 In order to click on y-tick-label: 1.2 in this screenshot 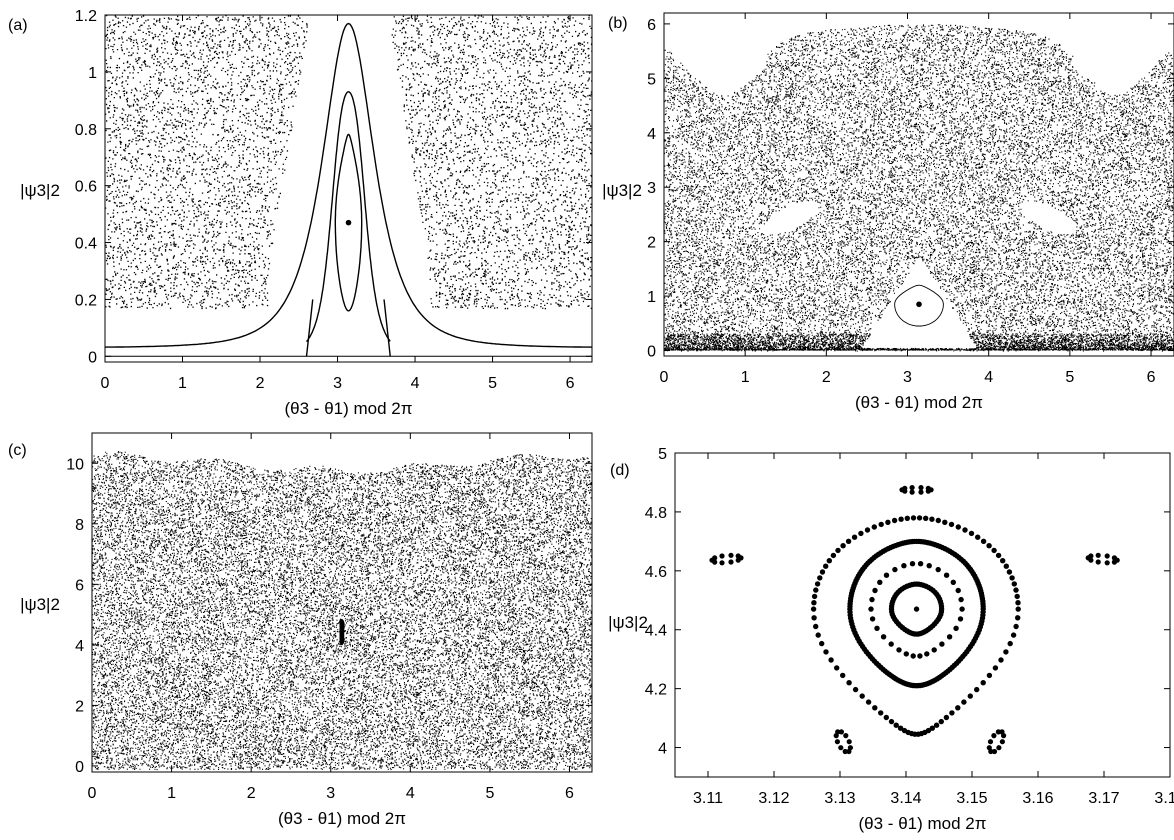, I will do `click(86, 16)`.